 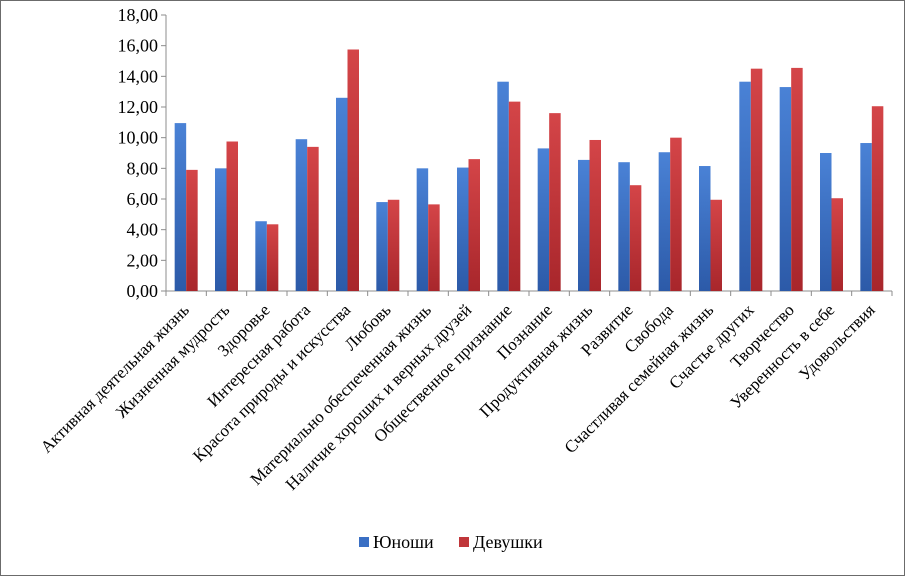 I want to click on y-tick-label: 16,00, so click(x=138, y=46).